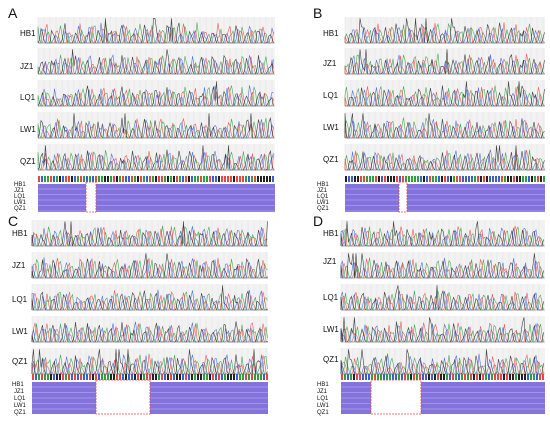  Describe the element at coordinates (331, 233) in the screenshot. I see `trace-label-hb1: HB1` at that location.